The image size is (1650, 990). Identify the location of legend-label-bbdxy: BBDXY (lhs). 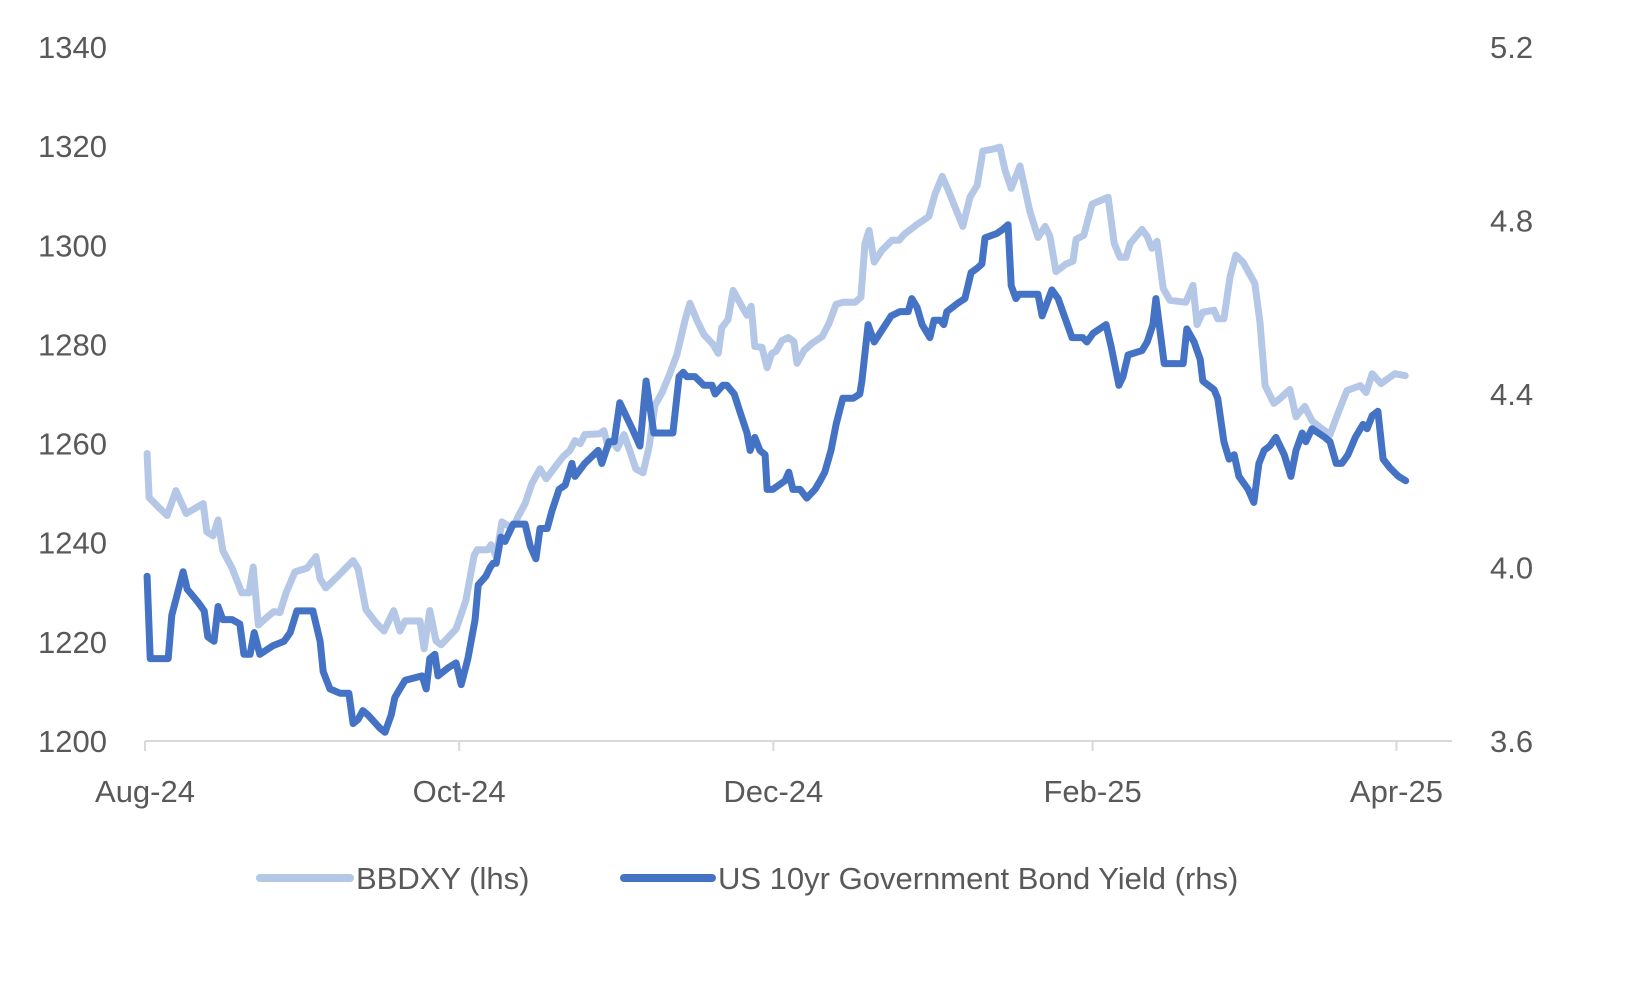
(442, 878).